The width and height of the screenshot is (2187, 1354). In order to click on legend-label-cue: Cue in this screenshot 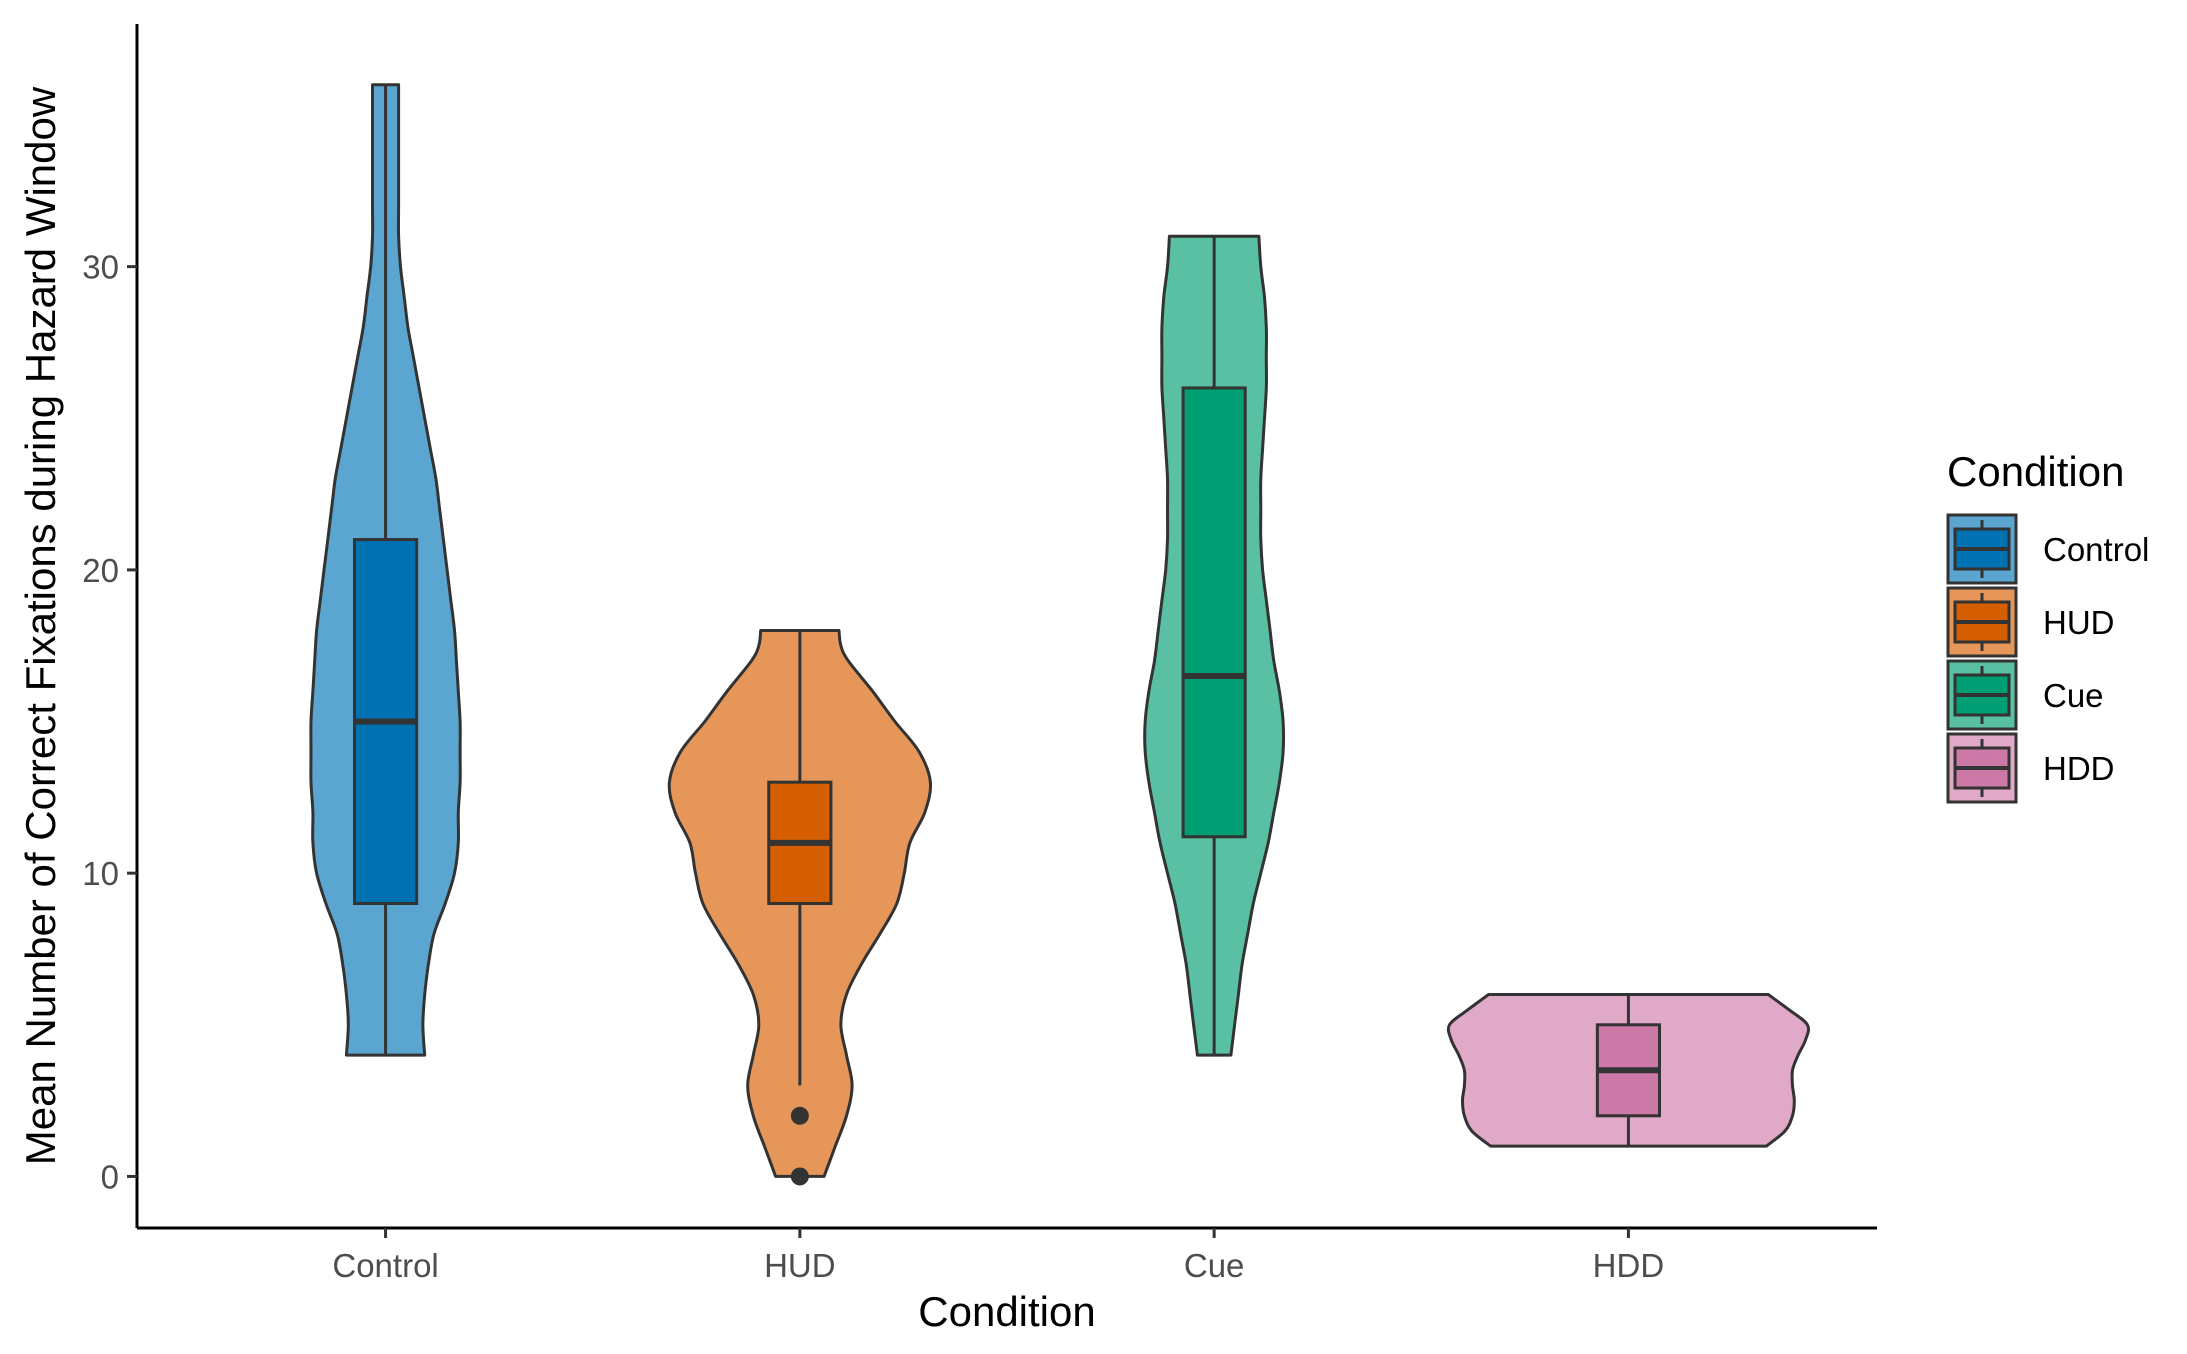, I will do `click(2073, 695)`.